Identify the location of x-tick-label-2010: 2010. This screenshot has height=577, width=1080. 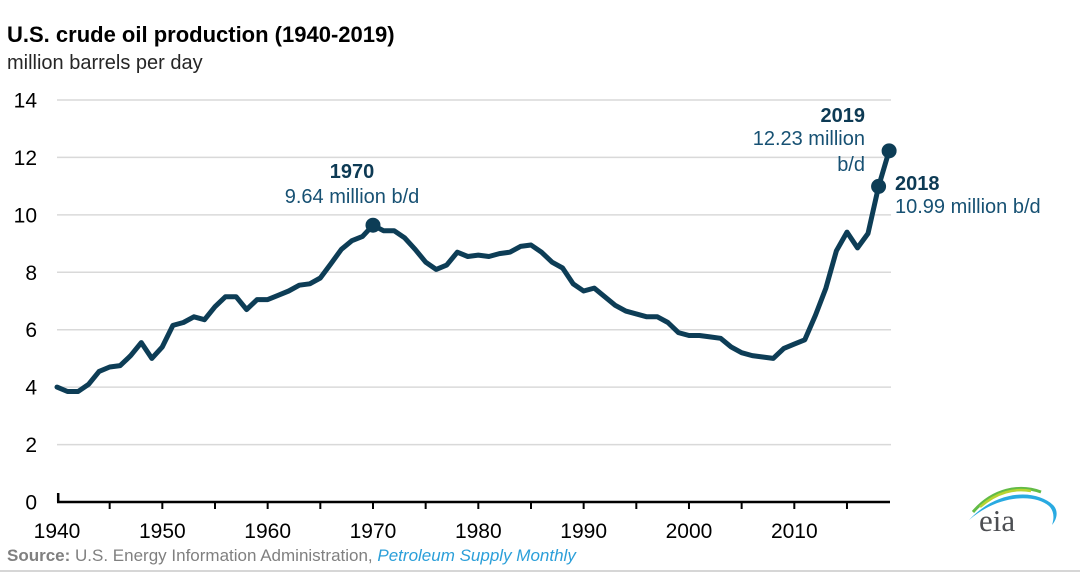
(794, 531).